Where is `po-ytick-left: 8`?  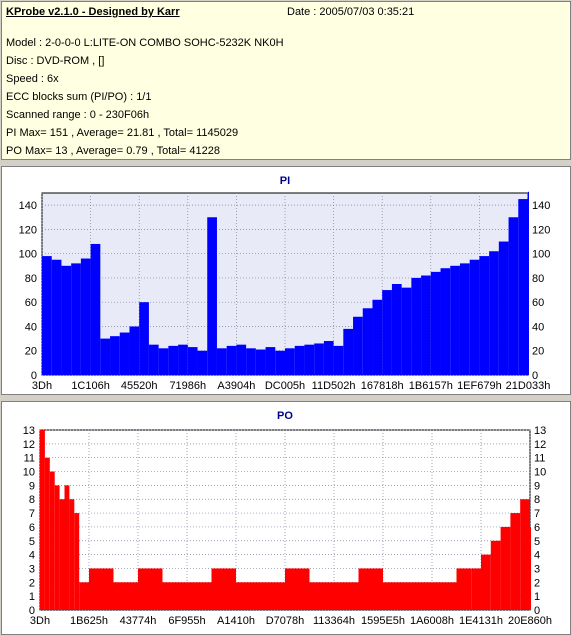
po-ytick-left: 8 is located at coordinates (32, 500).